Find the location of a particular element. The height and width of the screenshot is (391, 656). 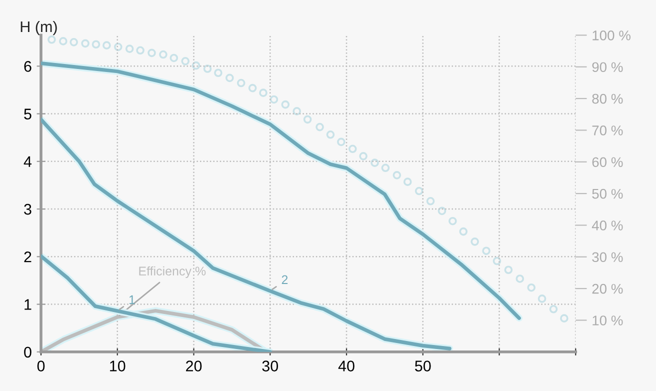

y-tick-label: 4 is located at coordinates (28, 161).